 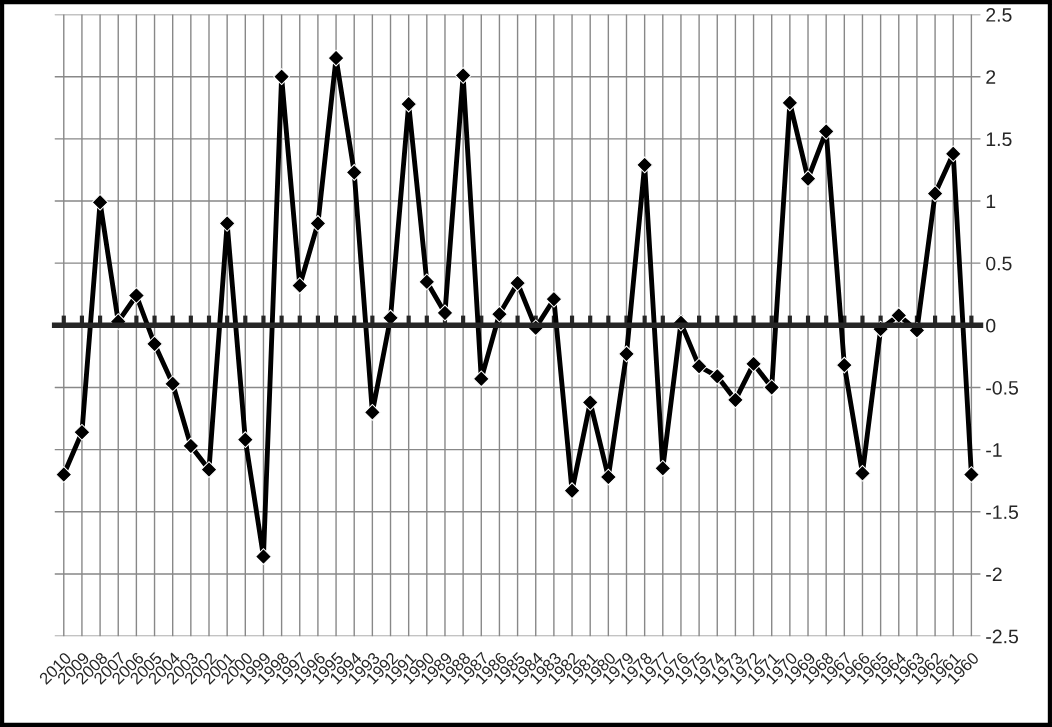 What do you see at coordinates (994, 450) in the screenshot?
I see `y-tick-label: -1` at bounding box center [994, 450].